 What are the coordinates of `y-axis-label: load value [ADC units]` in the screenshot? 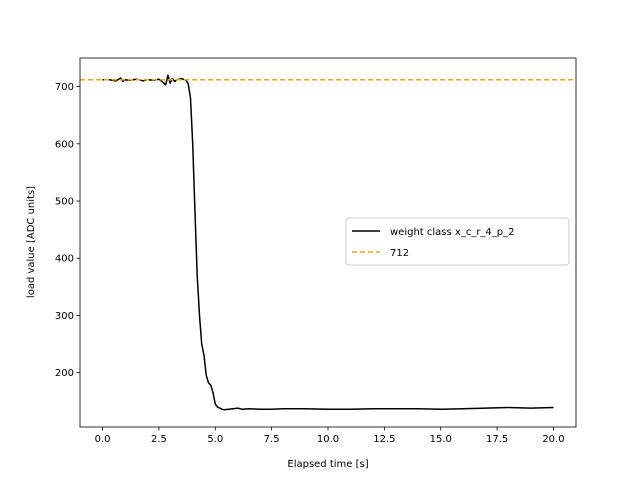 It's located at (31, 242).